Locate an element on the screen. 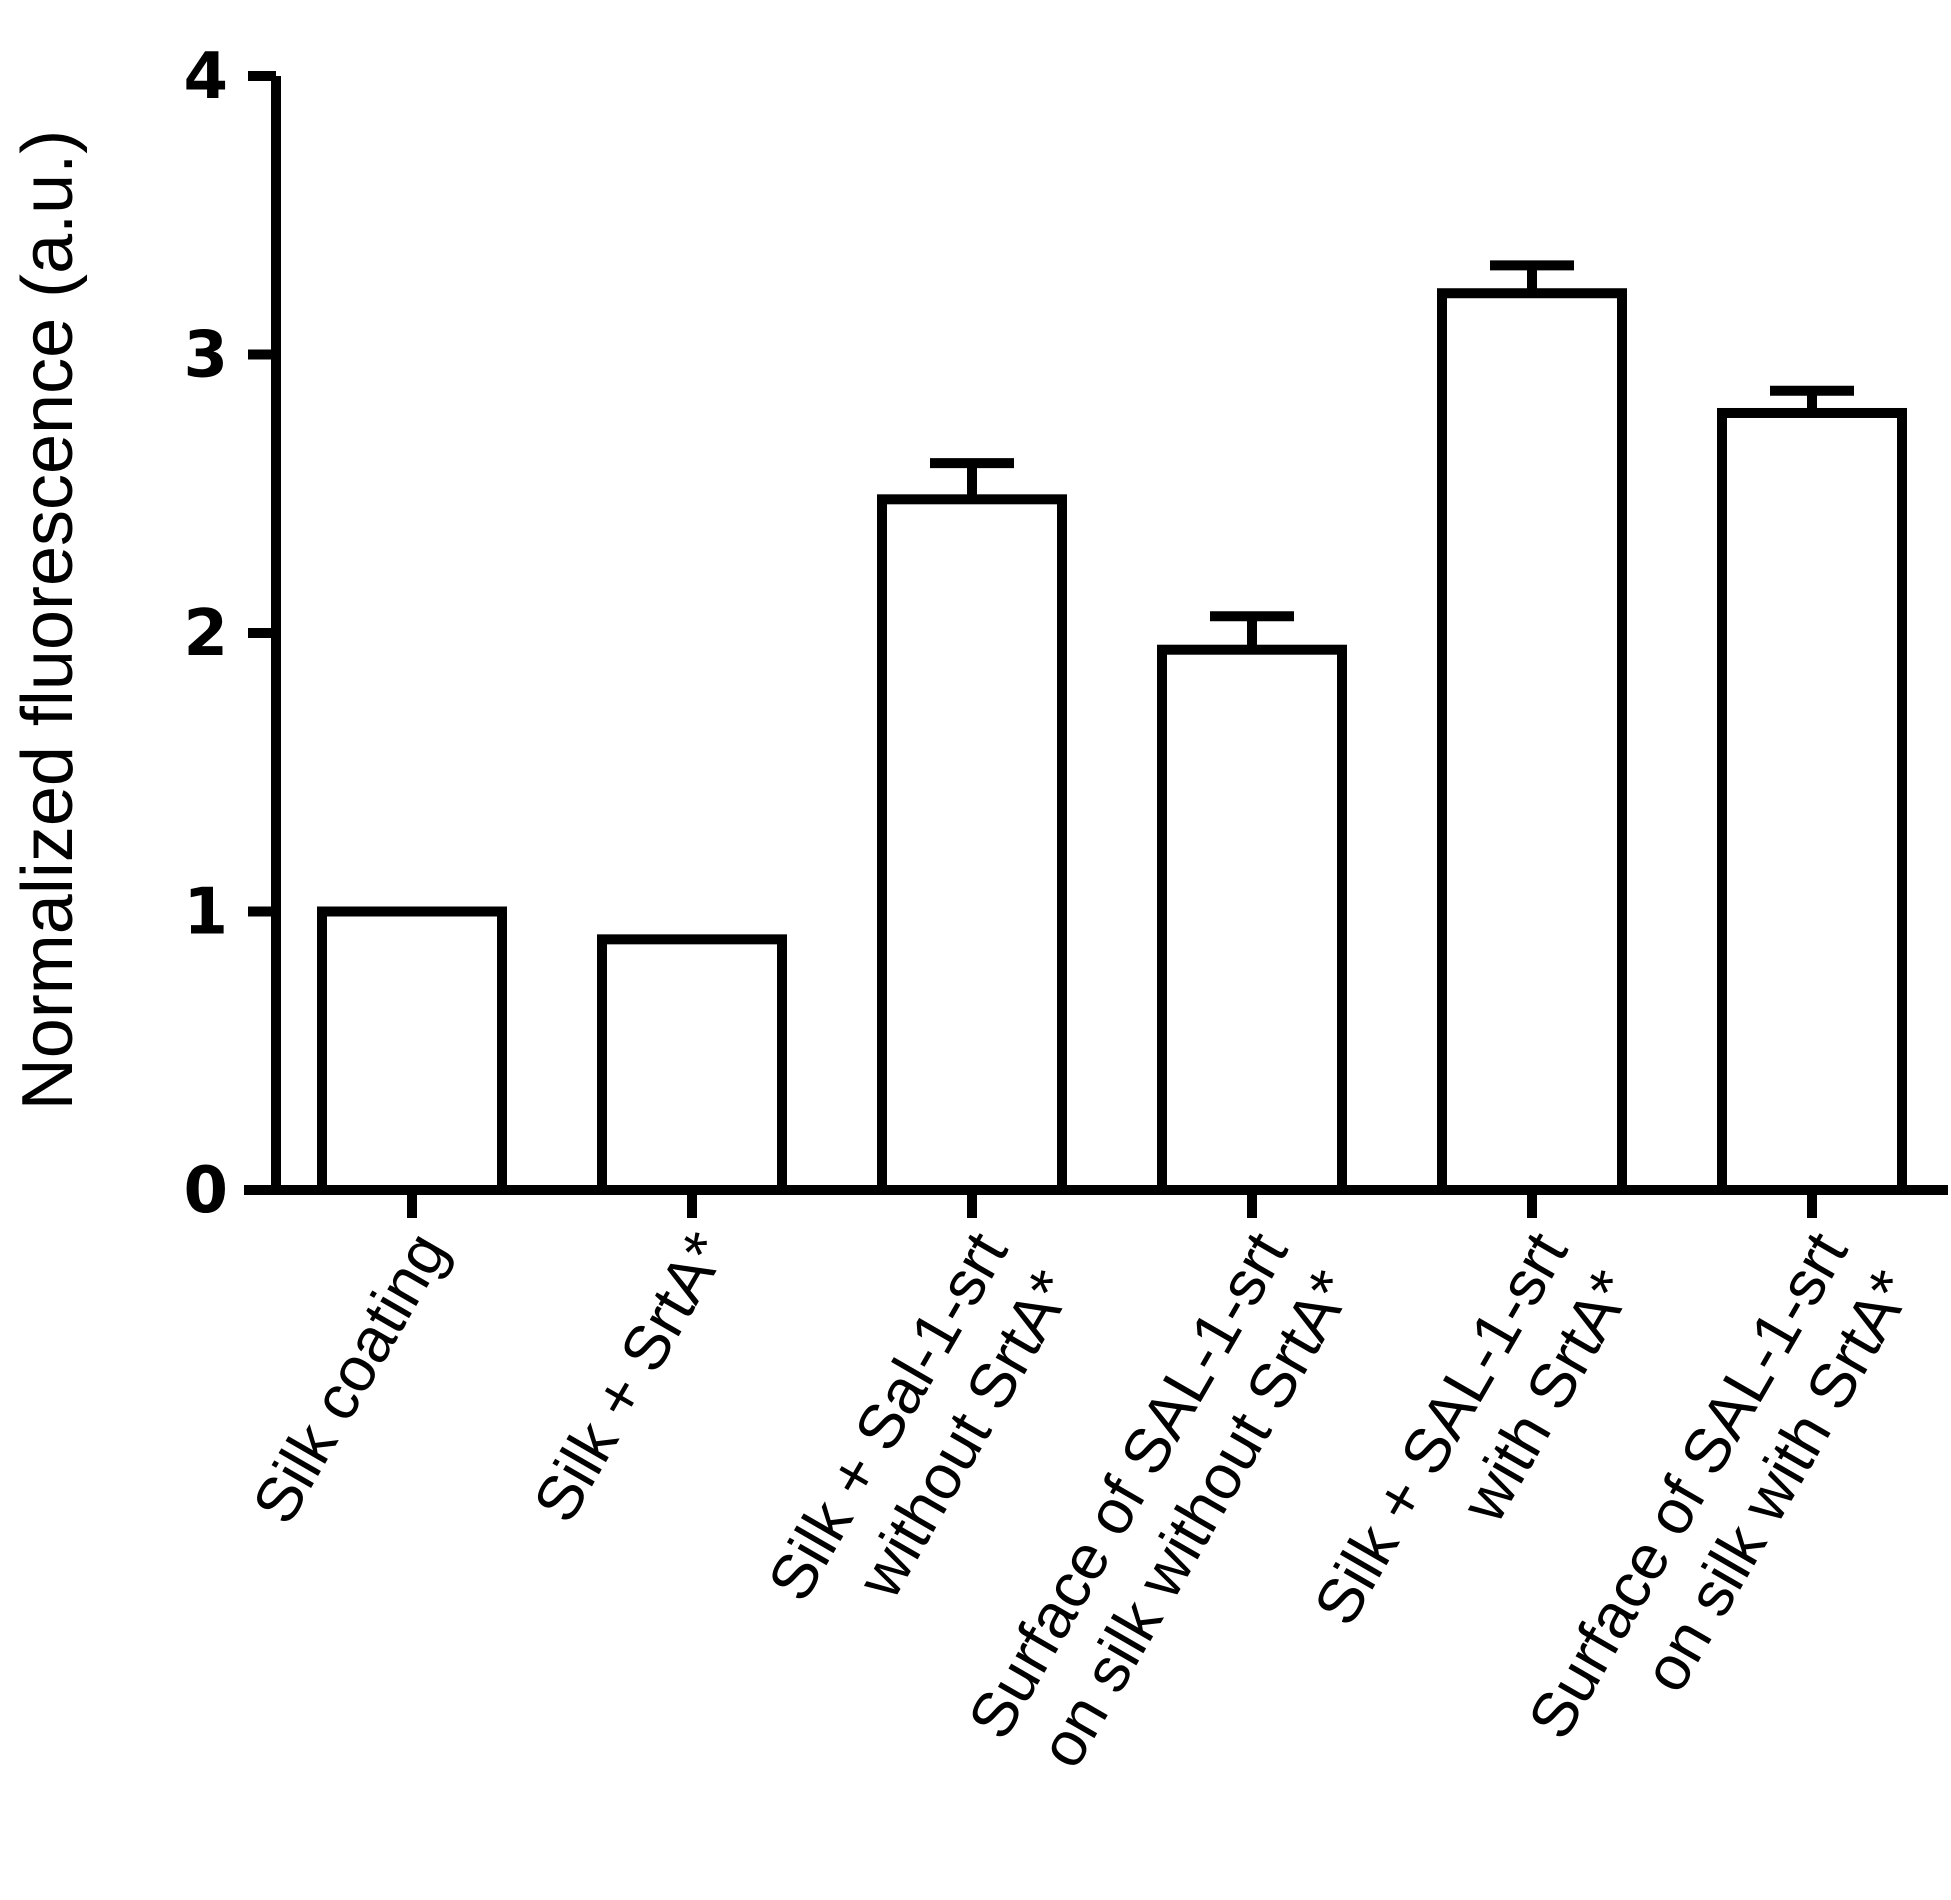  y-axis-label-group: Normalized fluorescence (a.u.) is located at coordinates (48, 620).